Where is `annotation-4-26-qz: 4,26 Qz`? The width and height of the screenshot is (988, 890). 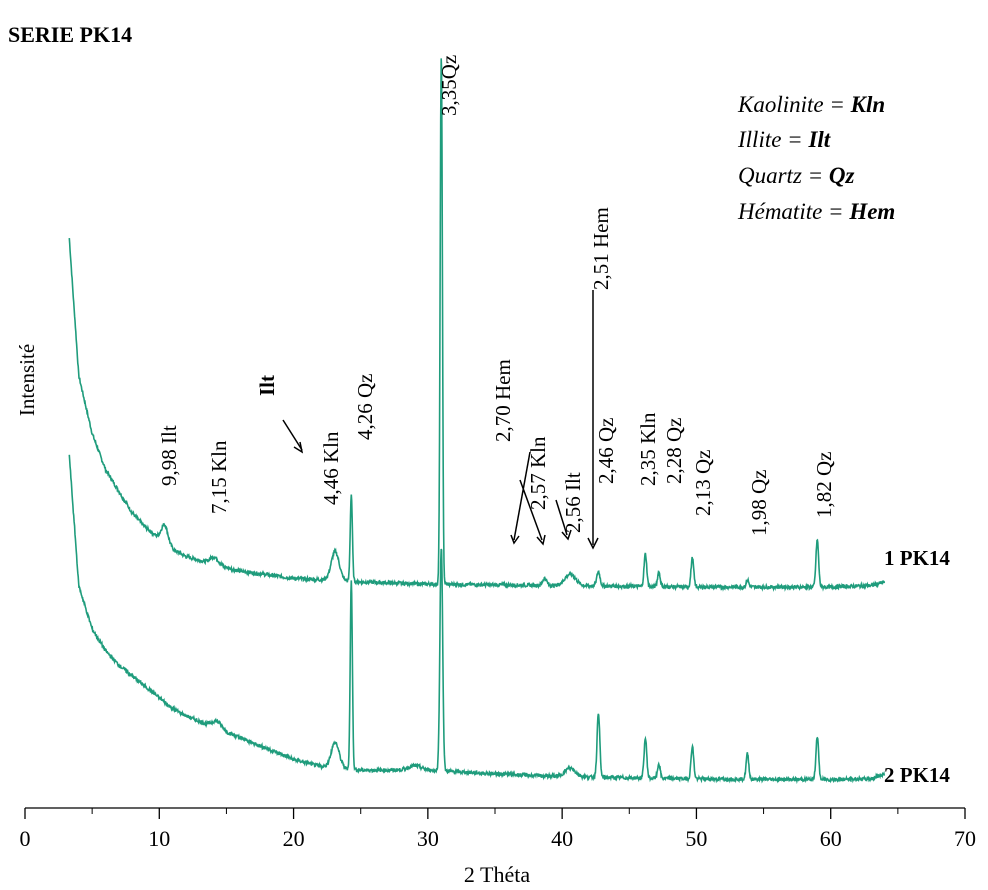
annotation-4-26-qz: 4,26 Qz is located at coordinates (365, 407).